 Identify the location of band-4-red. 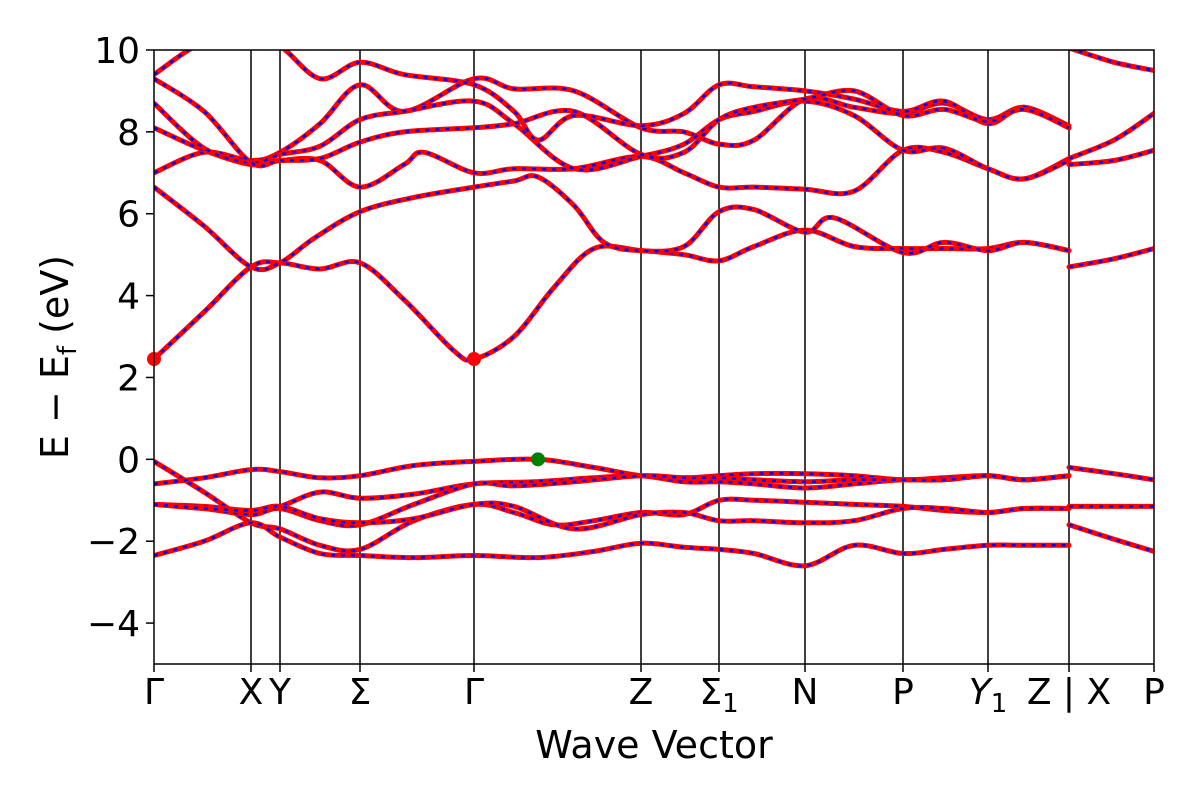
(613, 140).